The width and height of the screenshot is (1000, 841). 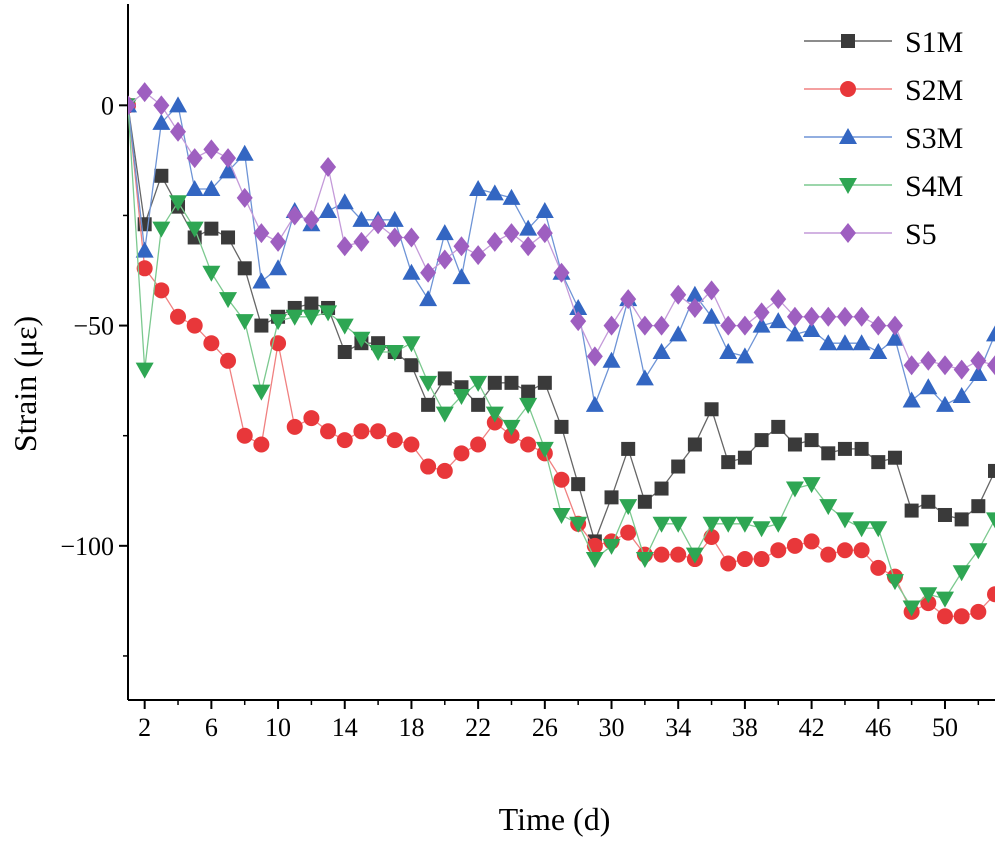 What do you see at coordinates (478, 727) in the screenshot?
I see `x-tick-label: 22` at bounding box center [478, 727].